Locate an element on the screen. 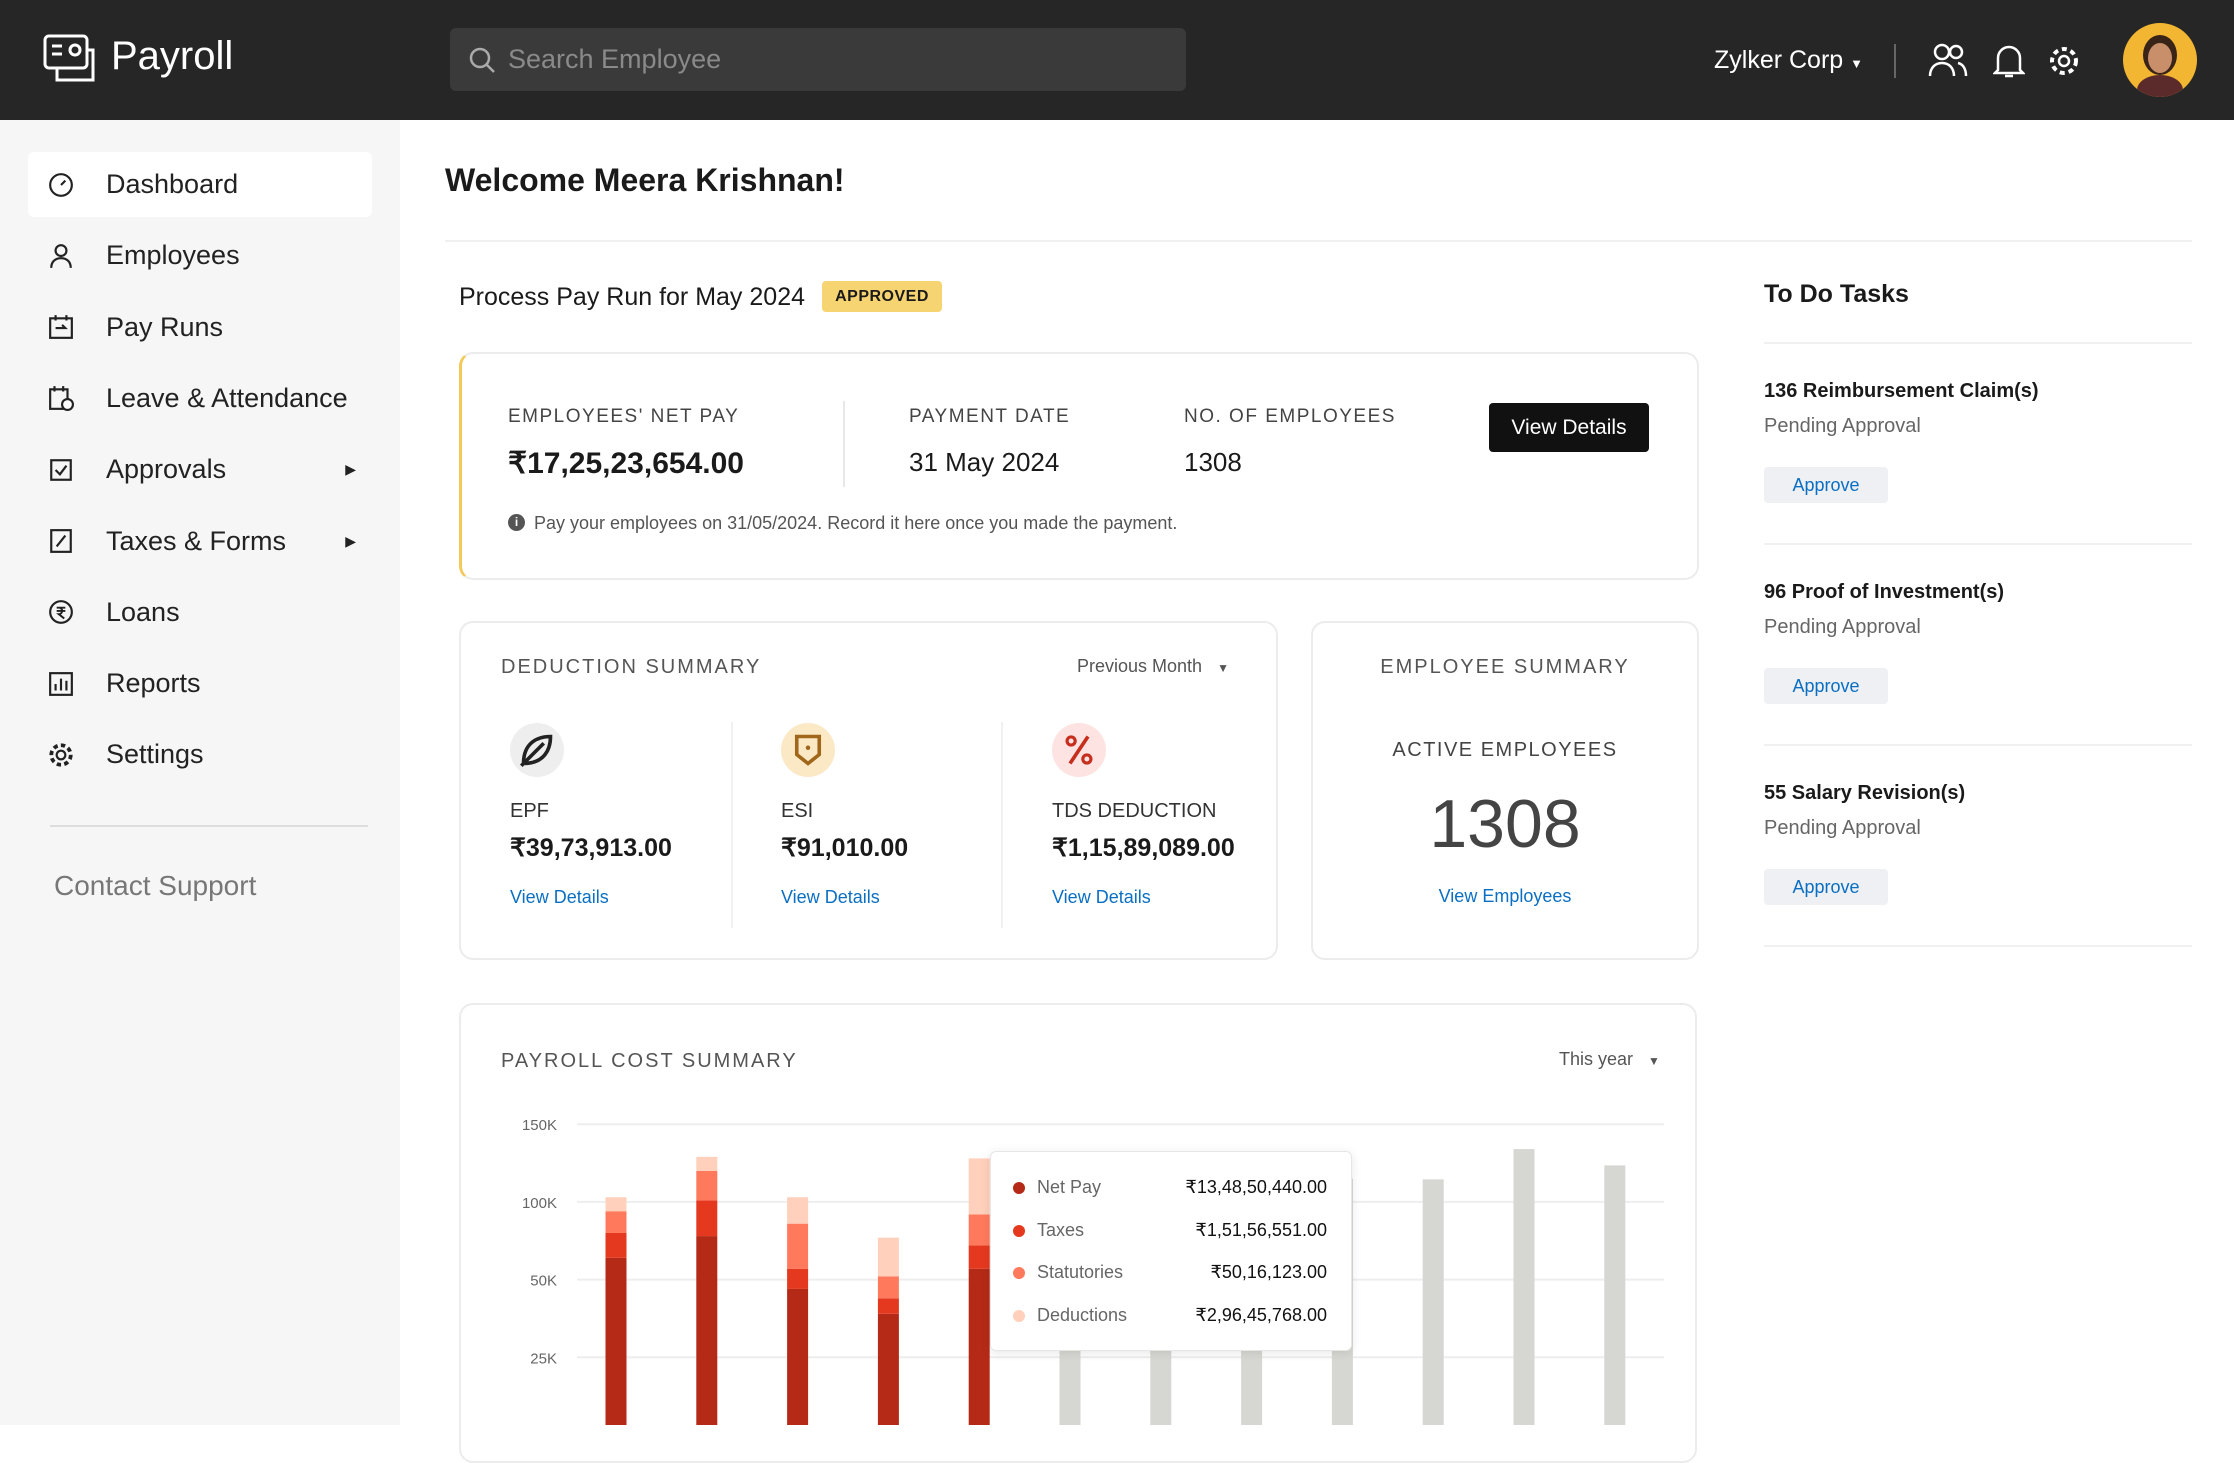  bell-icon is located at coordinates (2009, 61).